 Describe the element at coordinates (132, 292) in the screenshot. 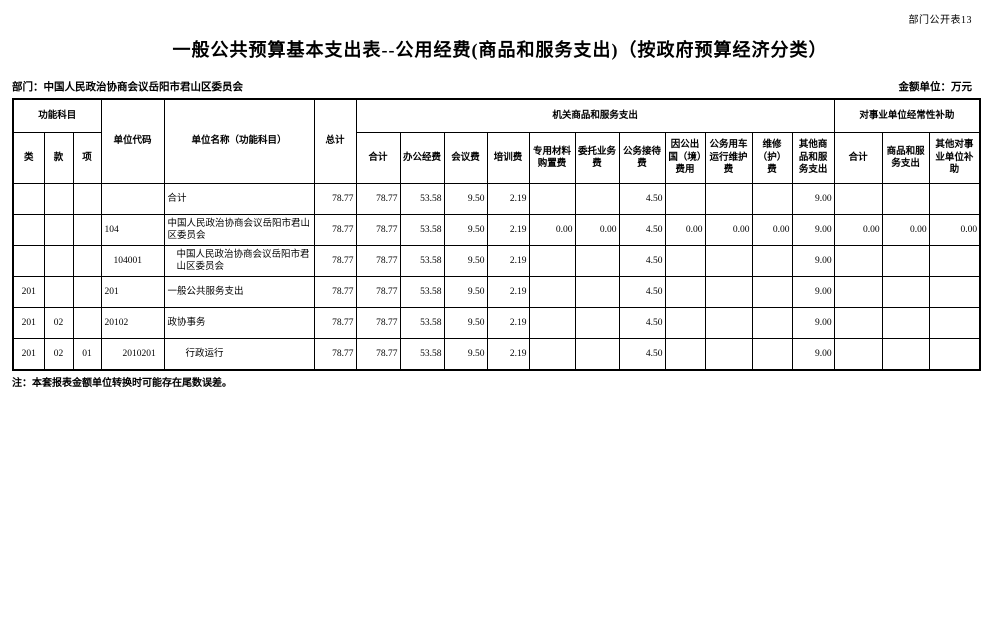

I see `unit-code-cell: 201` at that location.